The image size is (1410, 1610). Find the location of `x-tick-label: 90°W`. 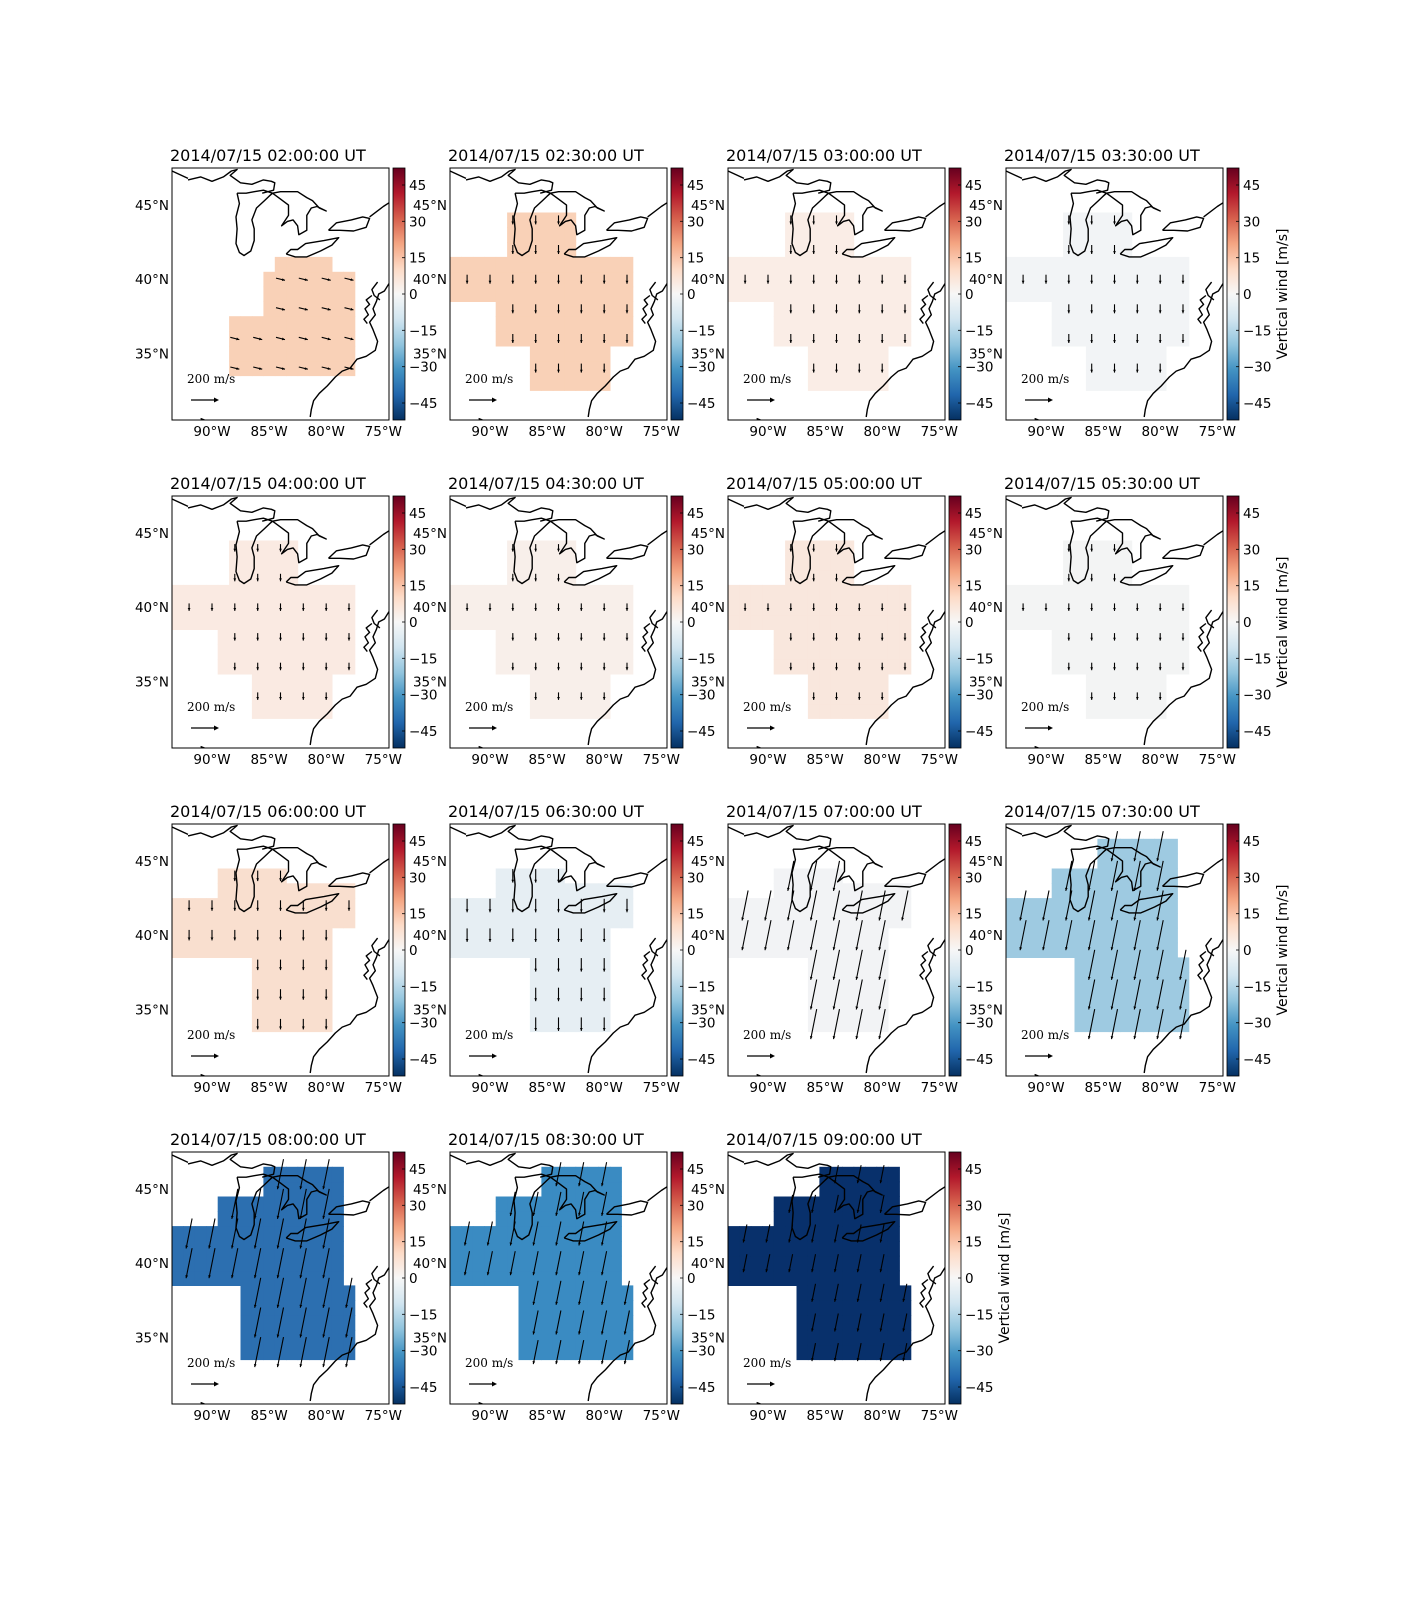

x-tick-label: 90°W is located at coordinates (489, 432).